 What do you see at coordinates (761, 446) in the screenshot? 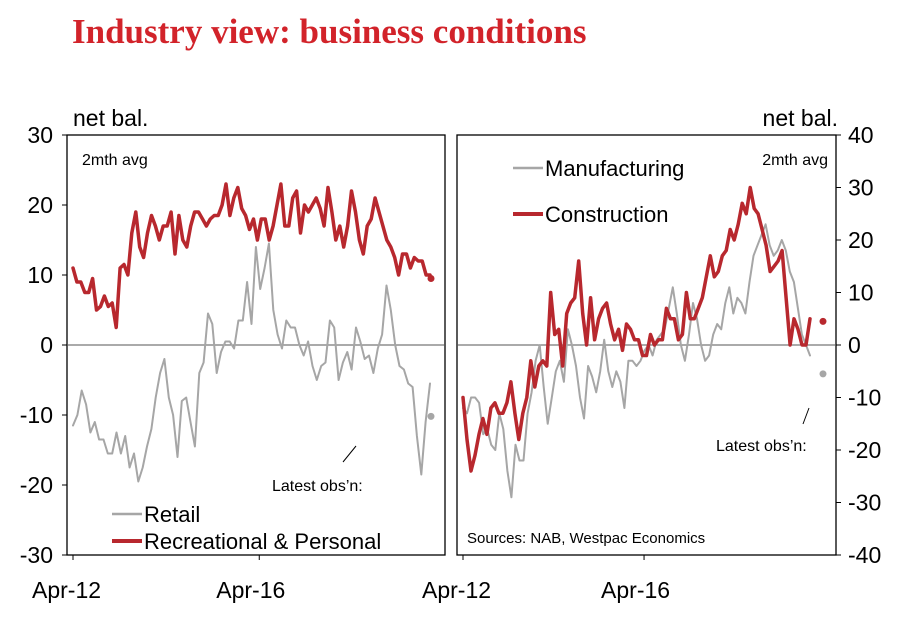
I see `right-latest-obs-label: Latest obs’n:` at bounding box center [761, 446].